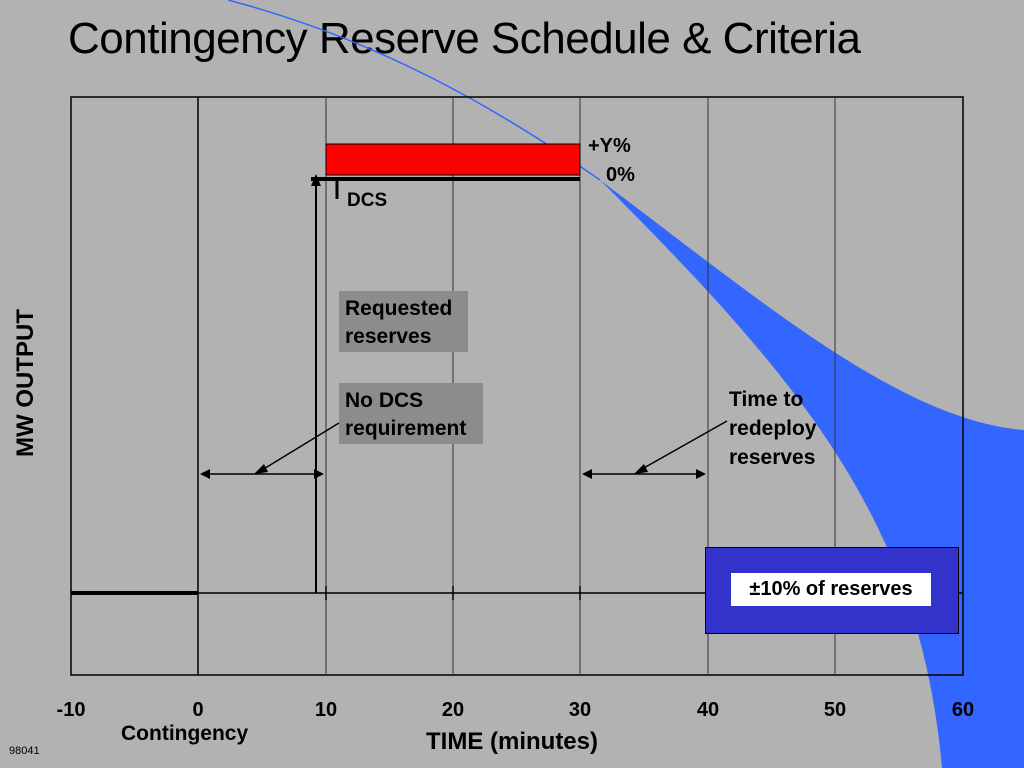 This screenshot has width=1024, height=768. Describe the element at coordinates (198, 710) in the screenshot. I see `x-tick-label: 0` at that location.